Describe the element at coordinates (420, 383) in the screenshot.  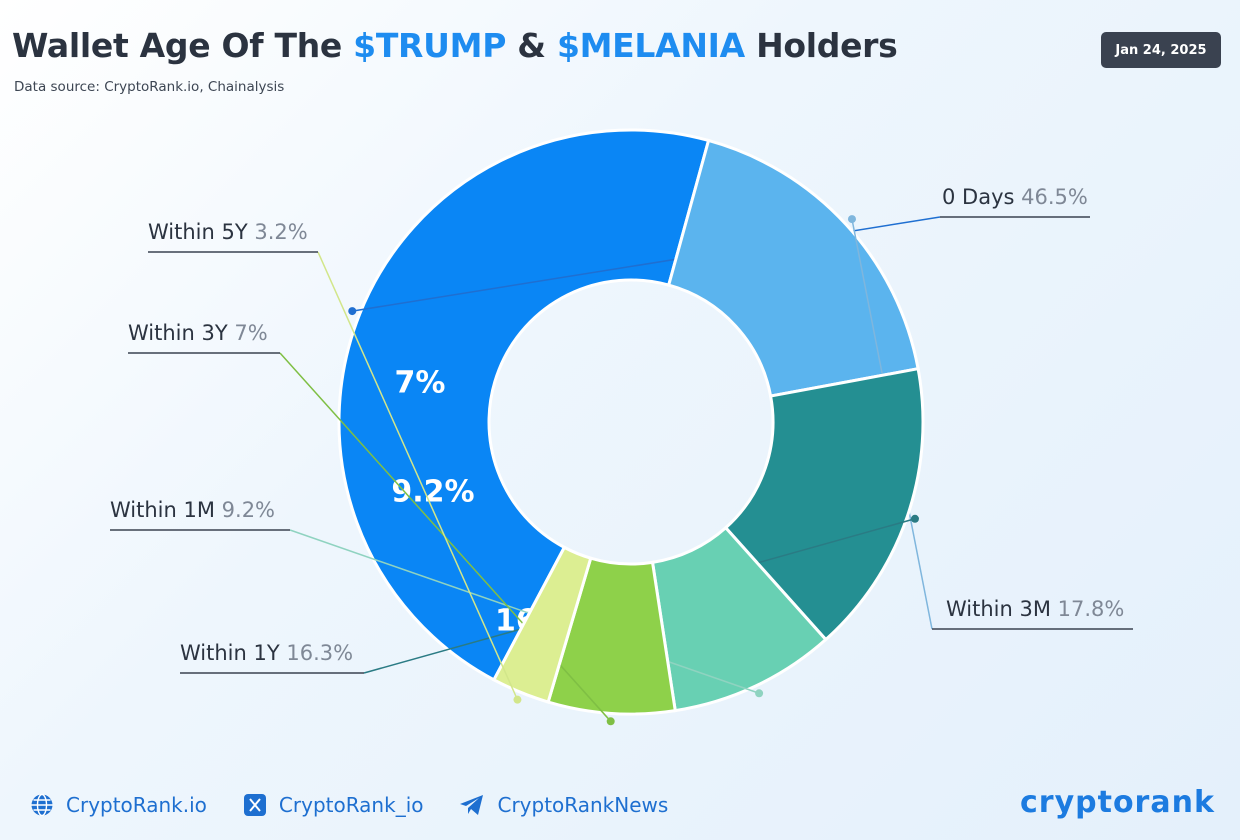
I see `slice-value-label-4: 7%` at that location.